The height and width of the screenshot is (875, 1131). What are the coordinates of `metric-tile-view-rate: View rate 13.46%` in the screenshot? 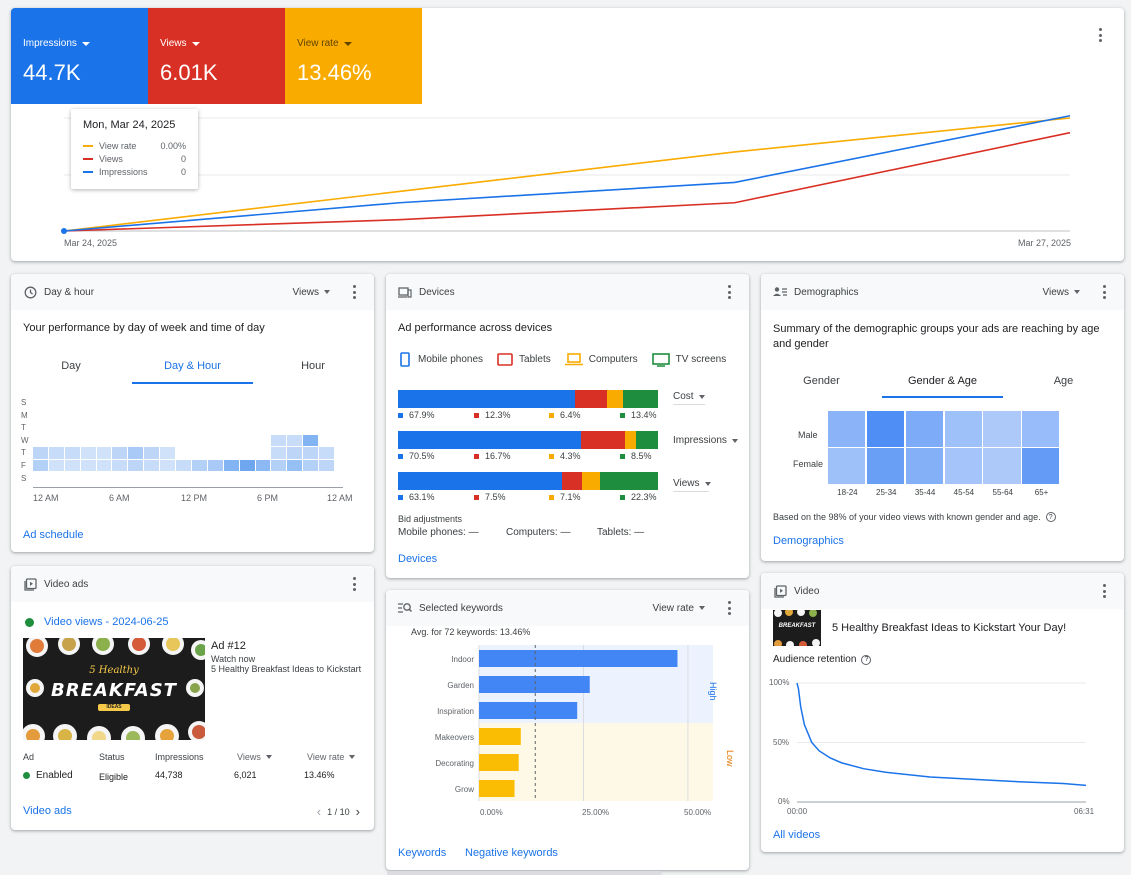 It's located at (353, 56).